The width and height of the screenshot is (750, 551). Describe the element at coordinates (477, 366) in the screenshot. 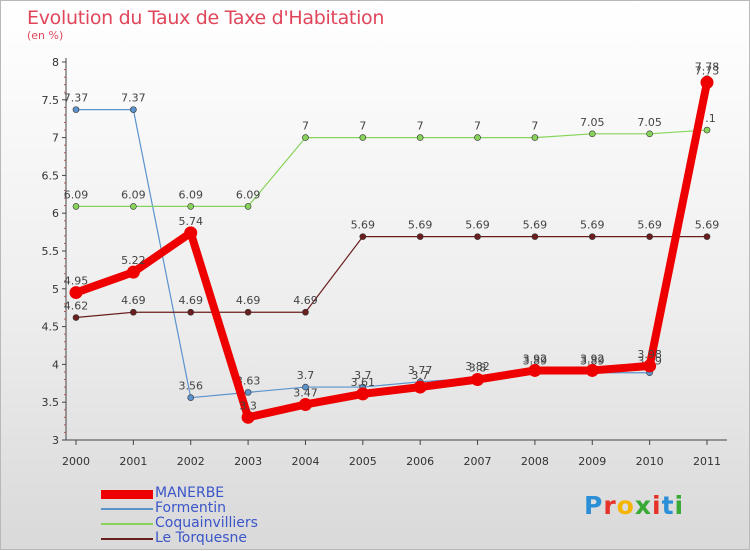

I see `data-label-formentin: 3.82` at that location.